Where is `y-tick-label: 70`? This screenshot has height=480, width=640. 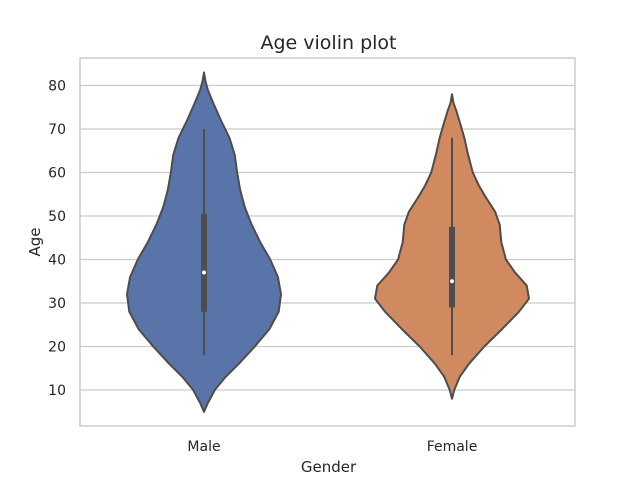 y-tick-label: 70 is located at coordinates (57, 130).